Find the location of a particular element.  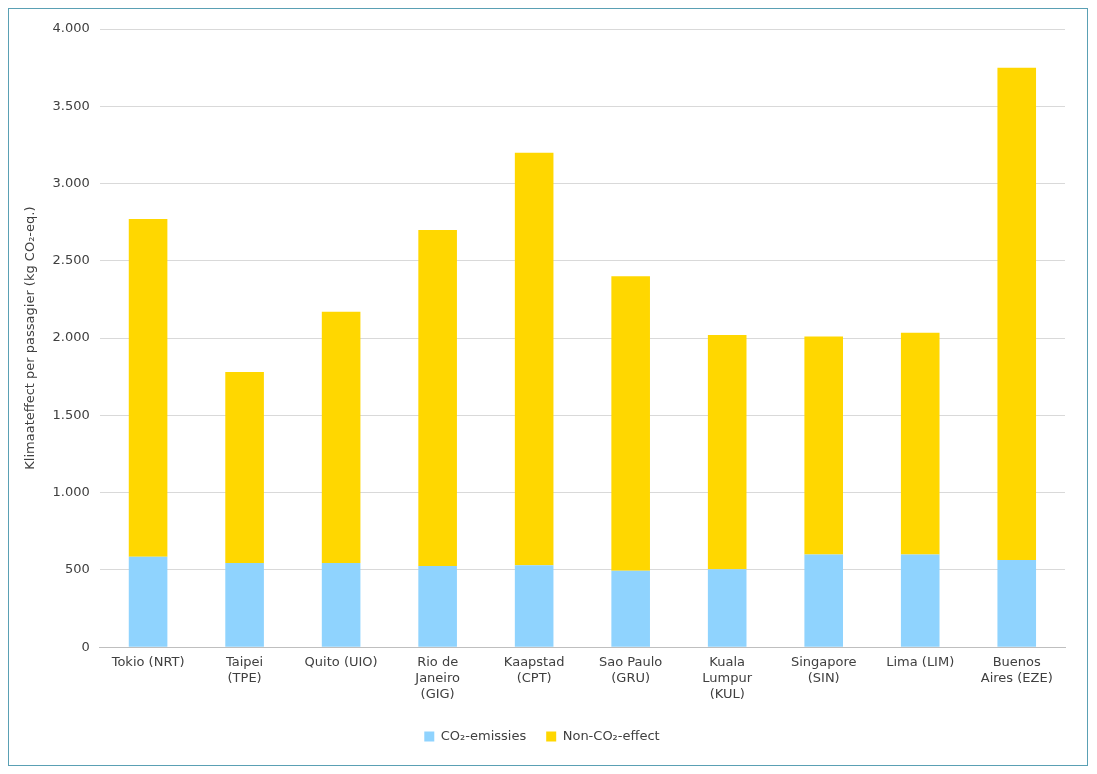

x-tick-label: Kuala Lumpur (KUL) is located at coordinates (727, 677).